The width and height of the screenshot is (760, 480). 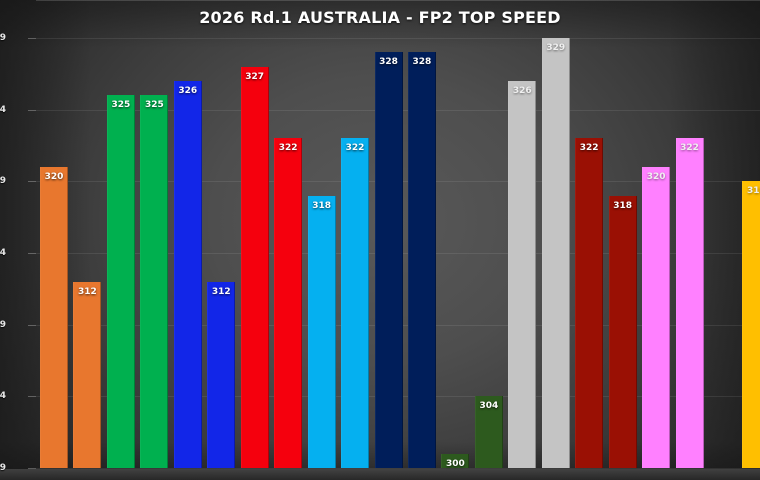 I want to click on y-axis-tick-label: 309, so click(x=3, y=324).